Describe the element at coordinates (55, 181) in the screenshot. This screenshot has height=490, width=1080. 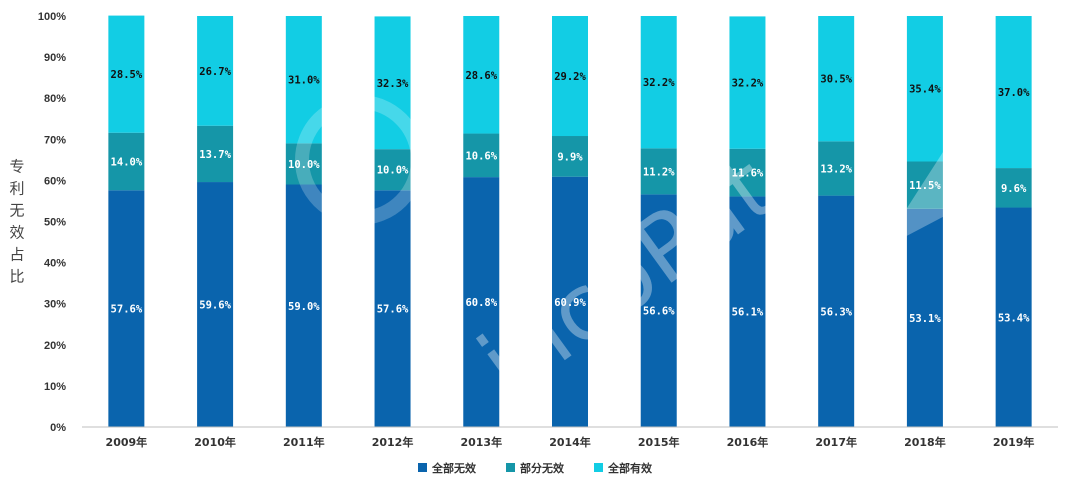
I see `y-tick-label: 60%` at that location.